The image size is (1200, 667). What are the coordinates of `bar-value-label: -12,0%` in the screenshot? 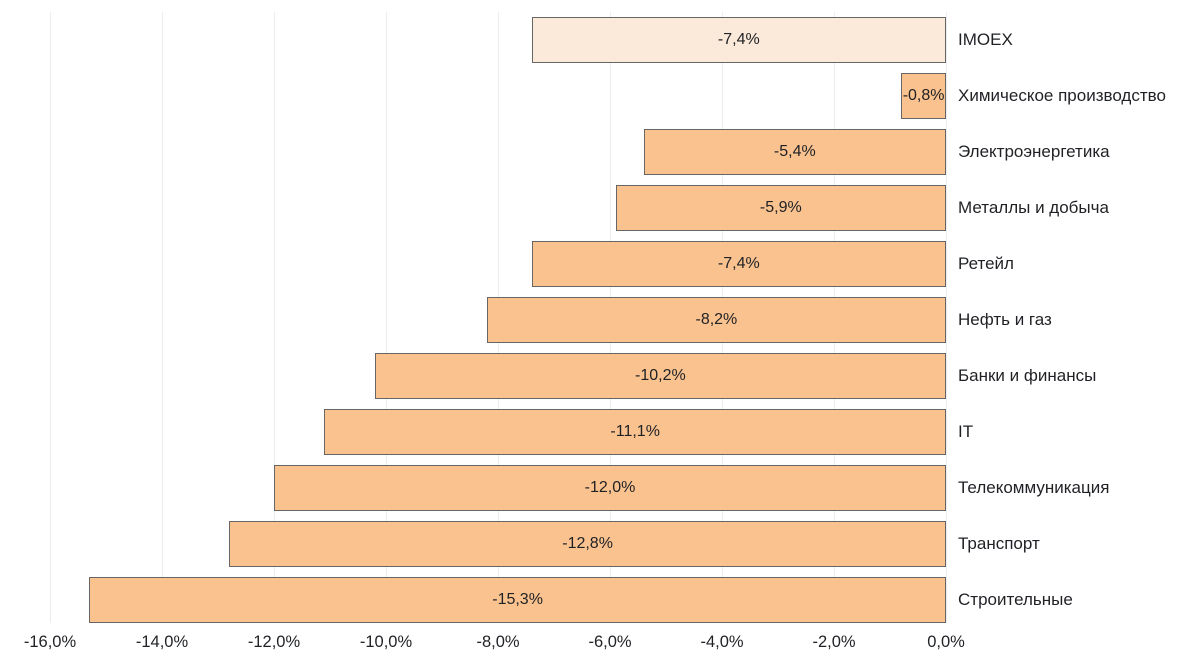 It's located at (610, 487).